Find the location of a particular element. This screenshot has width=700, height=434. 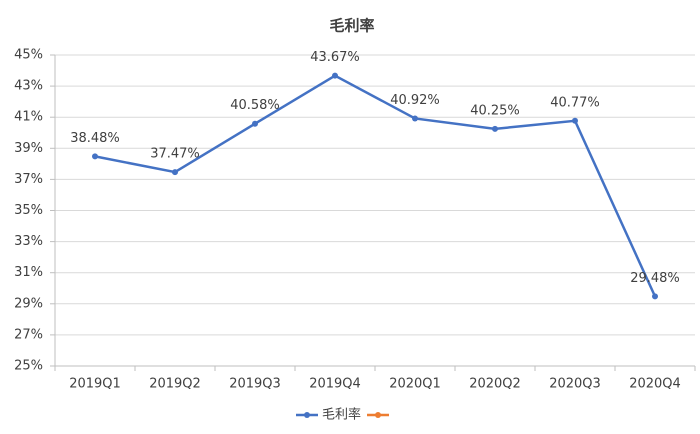

y-tick-label: 27% is located at coordinates (28, 334).